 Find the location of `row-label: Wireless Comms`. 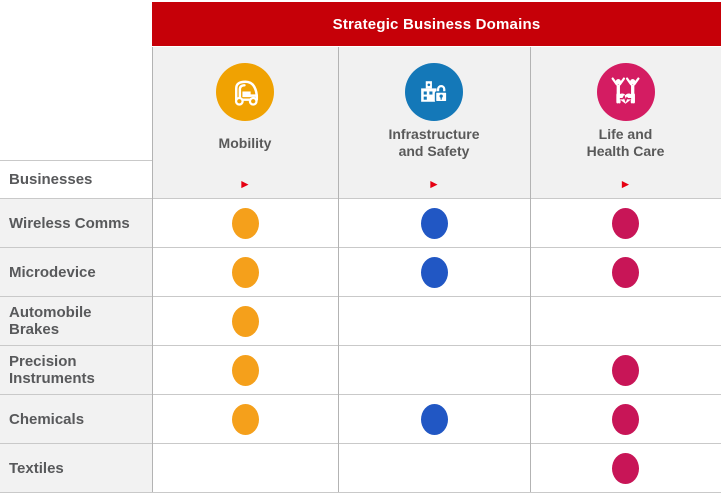

row-label: Wireless Comms is located at coordinates (76, 223).